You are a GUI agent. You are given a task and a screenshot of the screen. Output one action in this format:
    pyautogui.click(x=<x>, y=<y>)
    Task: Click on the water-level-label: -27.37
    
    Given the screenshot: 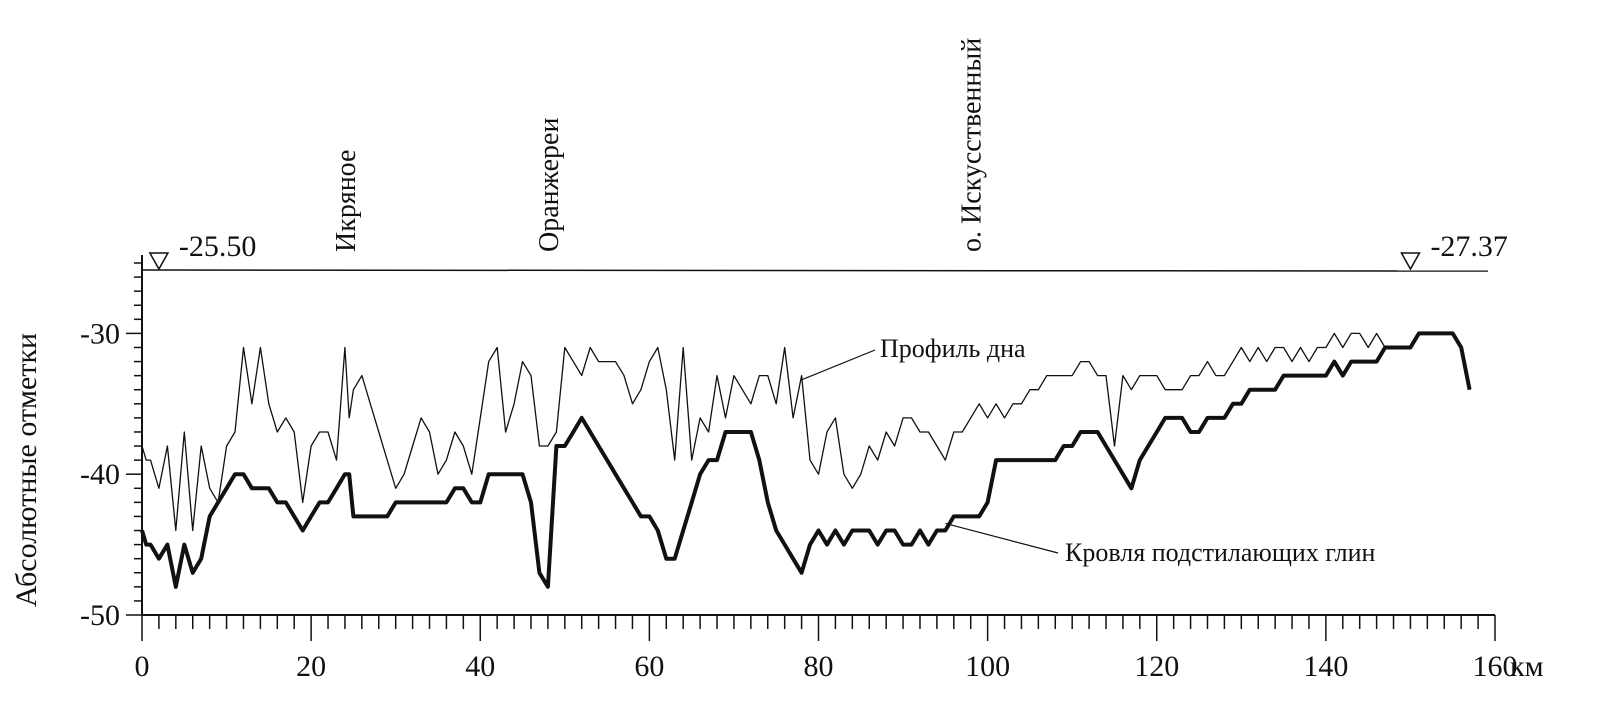 What is the action you would take?
    pyautogui.click(x=1469, y=246)
    